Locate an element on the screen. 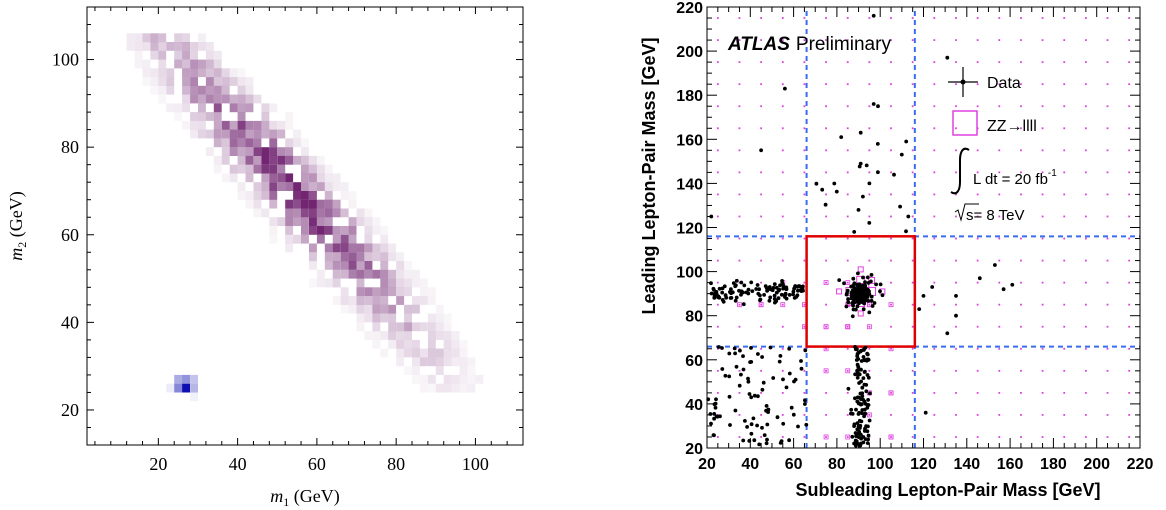 The image size is (1166, 510). x-tick-label: 40 is located at coordinates (238, 464).